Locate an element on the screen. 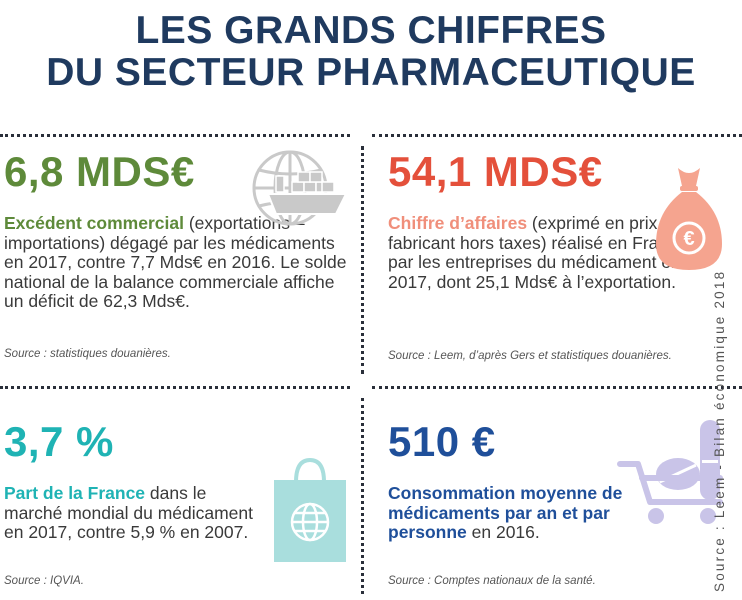 Image resolution: width=742 pixels, height=600 pixels. consumption-text: en 2016. is located at coordinates (503, 532).